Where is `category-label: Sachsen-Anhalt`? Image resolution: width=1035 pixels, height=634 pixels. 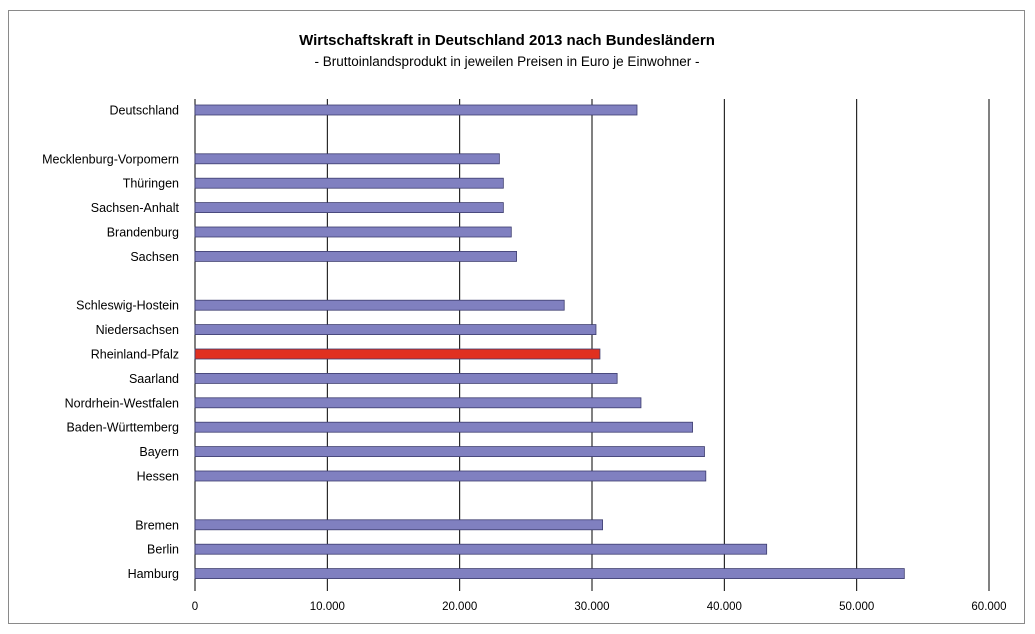 category-label: Sachsen-Anhalt is located at coordinates (135, 208).